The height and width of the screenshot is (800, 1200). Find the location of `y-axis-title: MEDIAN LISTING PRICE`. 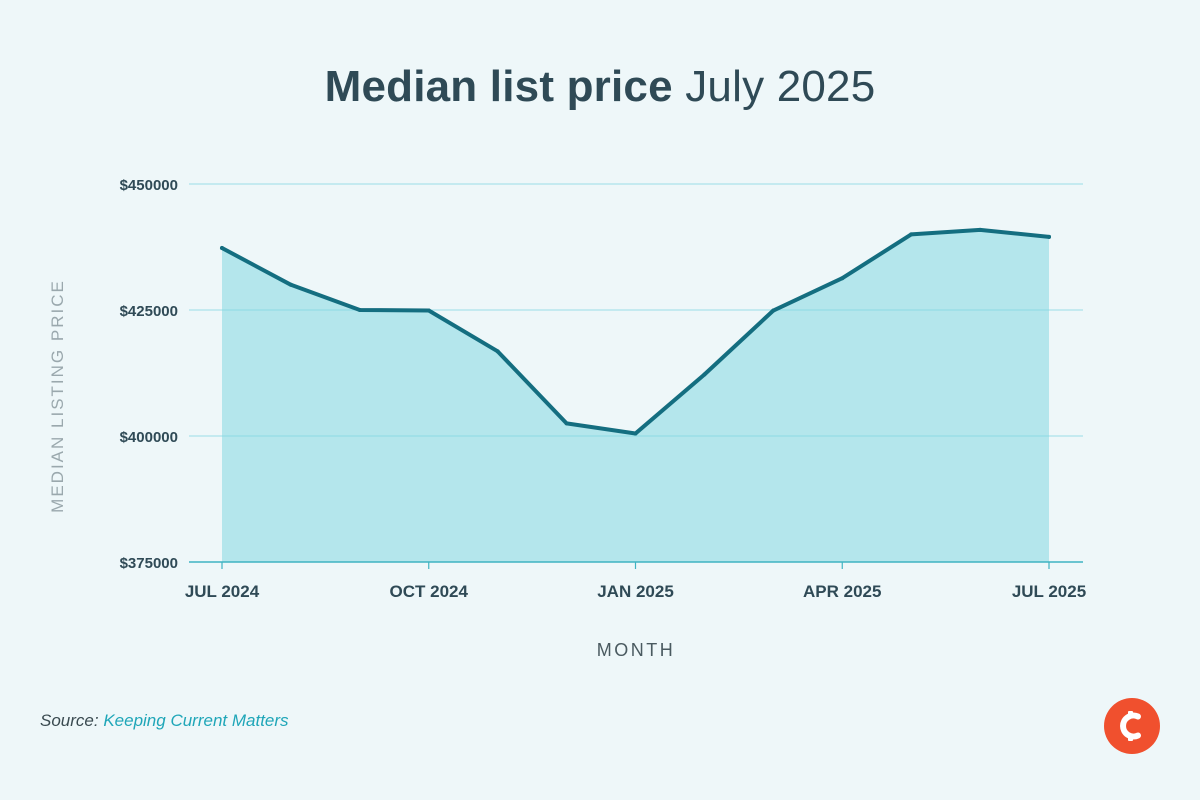

y-axis-title: MEDIAN LISTING PRICE is located at coordinates (57, 396).